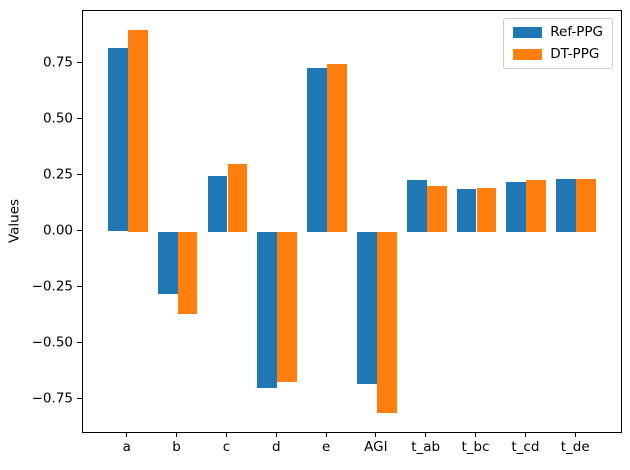 The image size is (630, 470). I want to click on x-tick-label-d: d, so click(276, 447).